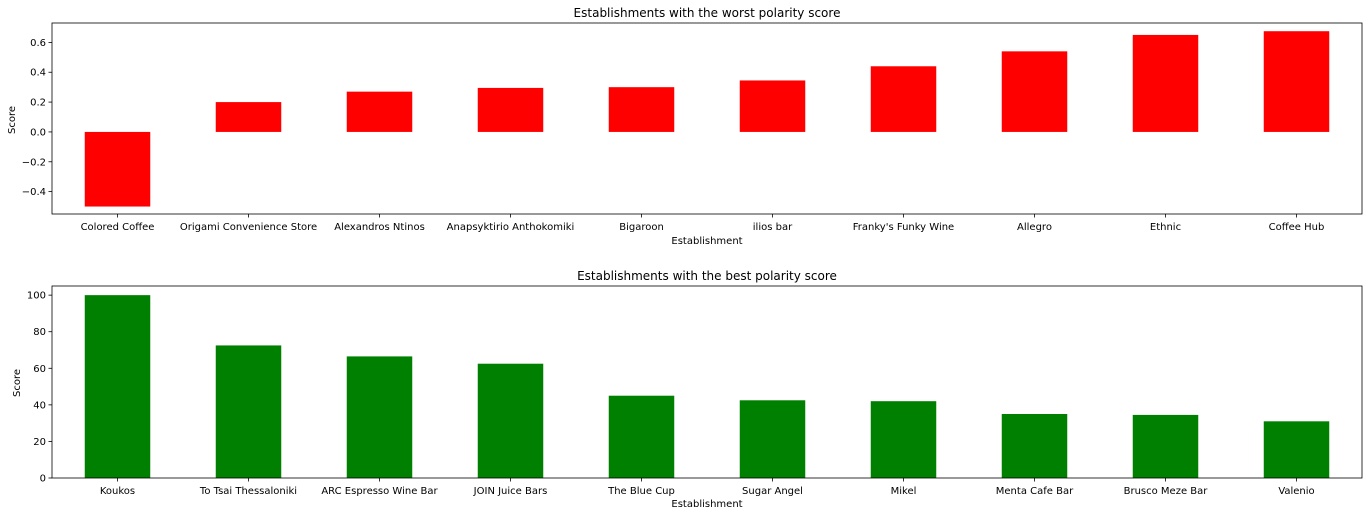  What do you see at coordinates (39, 332) in the screenshot?
I see `y-tick-label: 80` at bounding box center [39, 332].